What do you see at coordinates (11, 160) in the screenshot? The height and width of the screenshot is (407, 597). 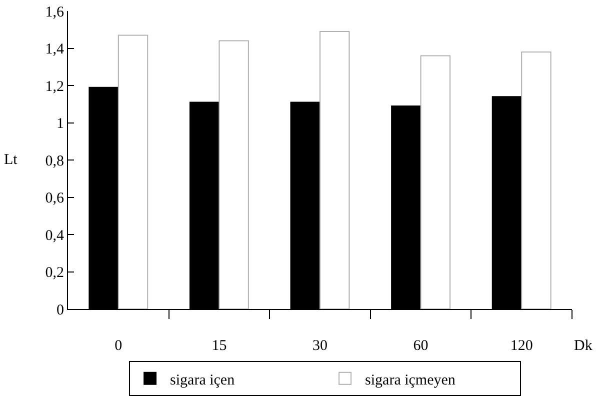 I see `y-axis-title: Lt` at bounding box center [11, 160].